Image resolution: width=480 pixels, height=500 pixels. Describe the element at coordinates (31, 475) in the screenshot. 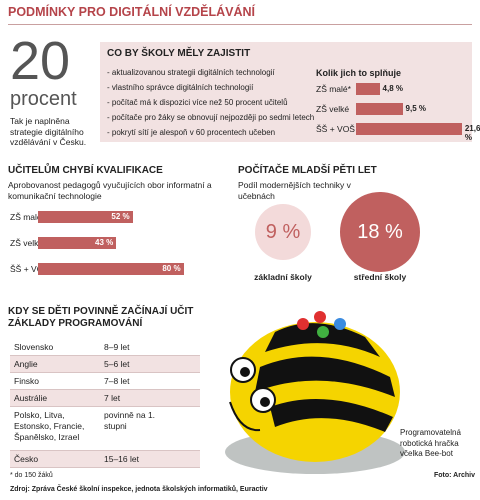

I see `footnote: * do 150 žáků` at that location.